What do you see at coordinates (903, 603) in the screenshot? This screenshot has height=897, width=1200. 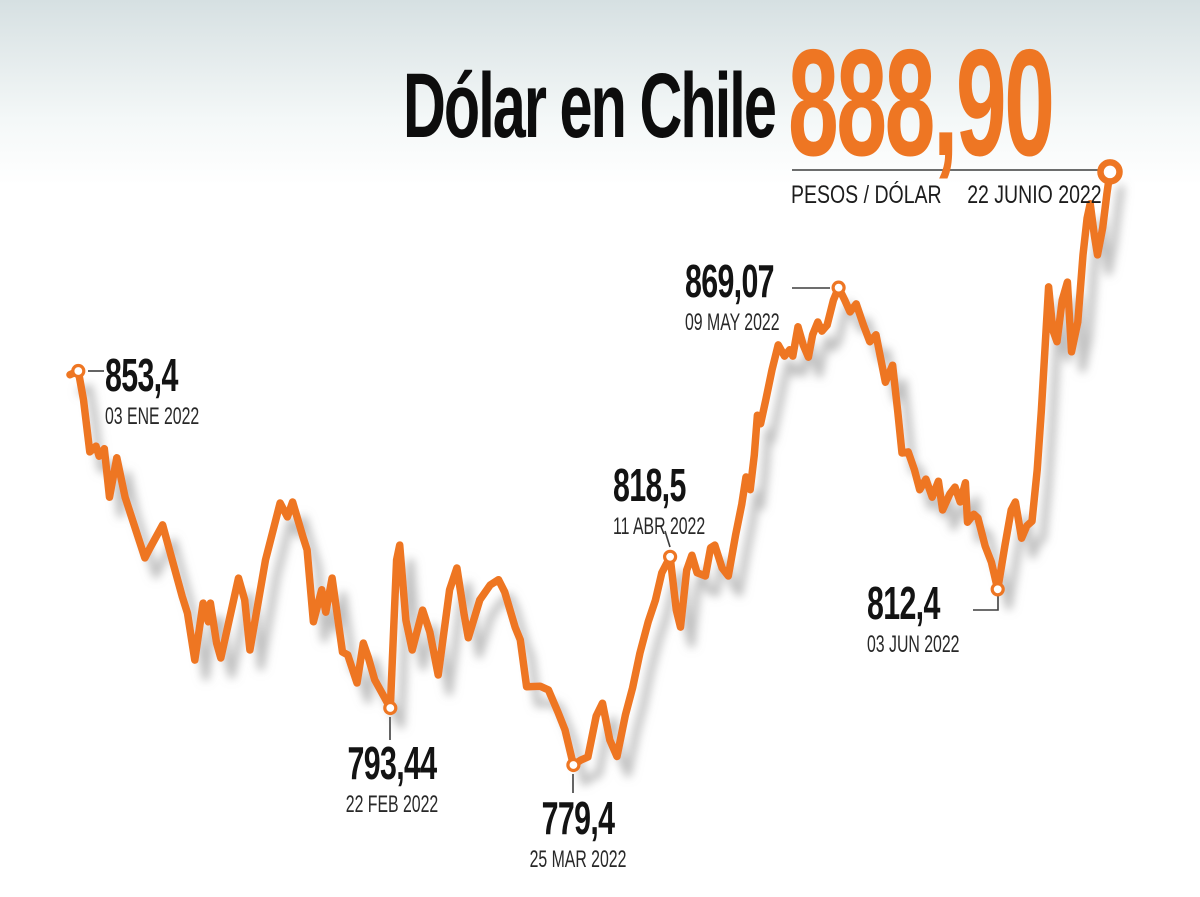 I see `annotation-value: 812,4` at bounding box center [903, 603].